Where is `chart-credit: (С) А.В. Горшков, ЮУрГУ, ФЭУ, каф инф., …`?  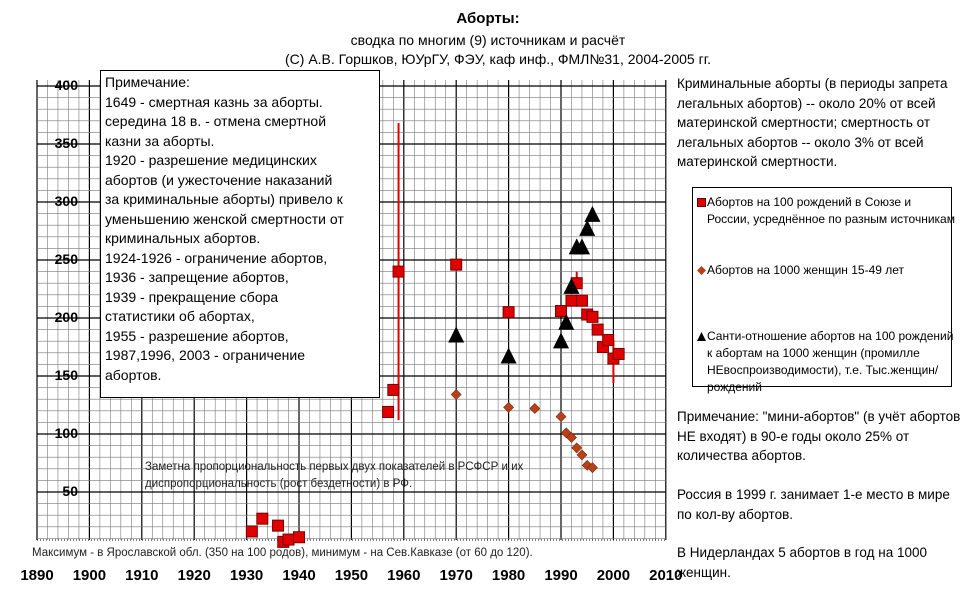
chart-credit: (С) А.В. Горшков, ЮУрГУ, ФЭУ, каф инф., … is located at coordinates (498, 59).